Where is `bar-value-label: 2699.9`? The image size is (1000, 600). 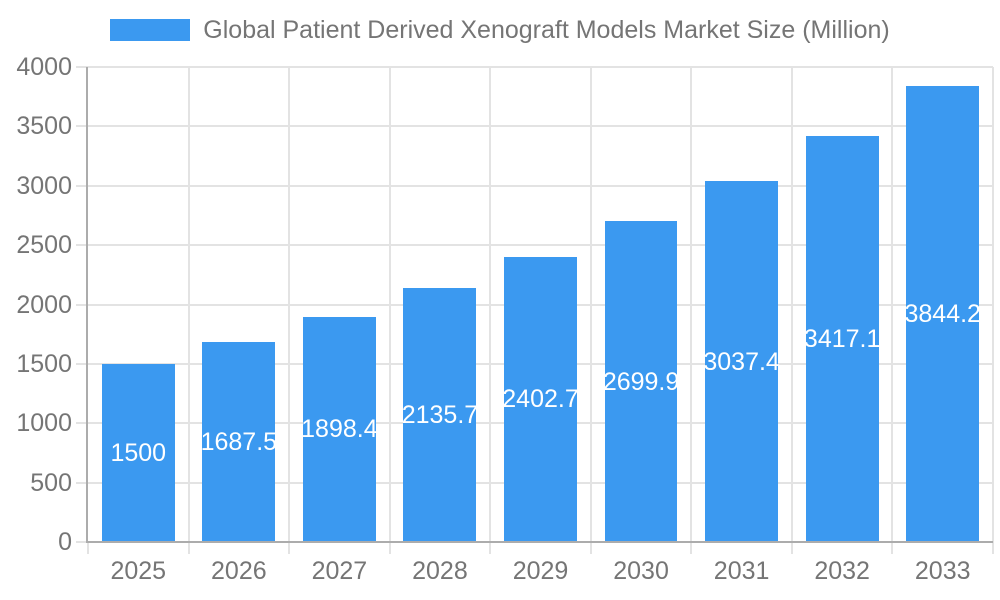
bar-value-label: 2699.9 is located at coordinates (641, 381).